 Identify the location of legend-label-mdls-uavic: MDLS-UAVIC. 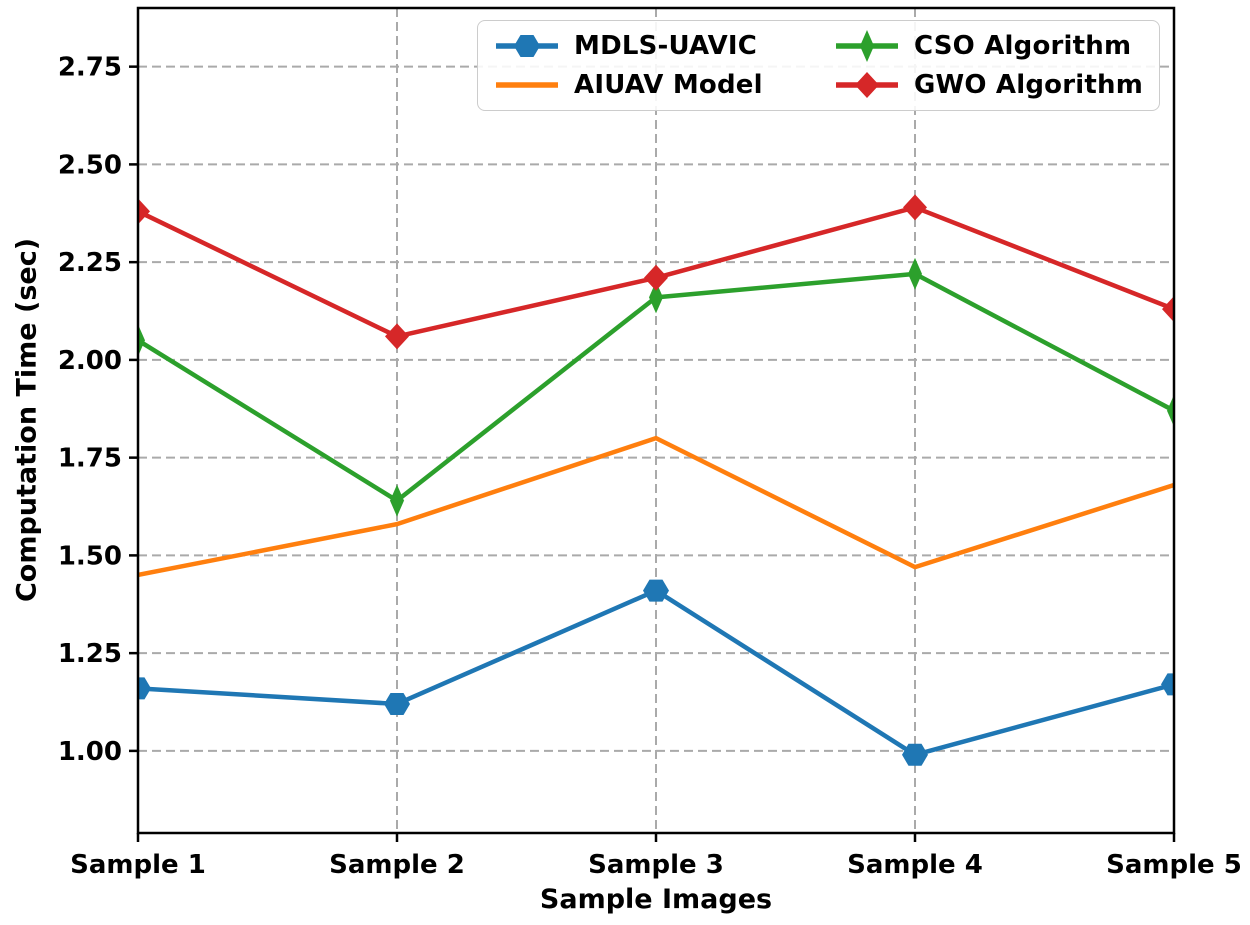
(666, 45).